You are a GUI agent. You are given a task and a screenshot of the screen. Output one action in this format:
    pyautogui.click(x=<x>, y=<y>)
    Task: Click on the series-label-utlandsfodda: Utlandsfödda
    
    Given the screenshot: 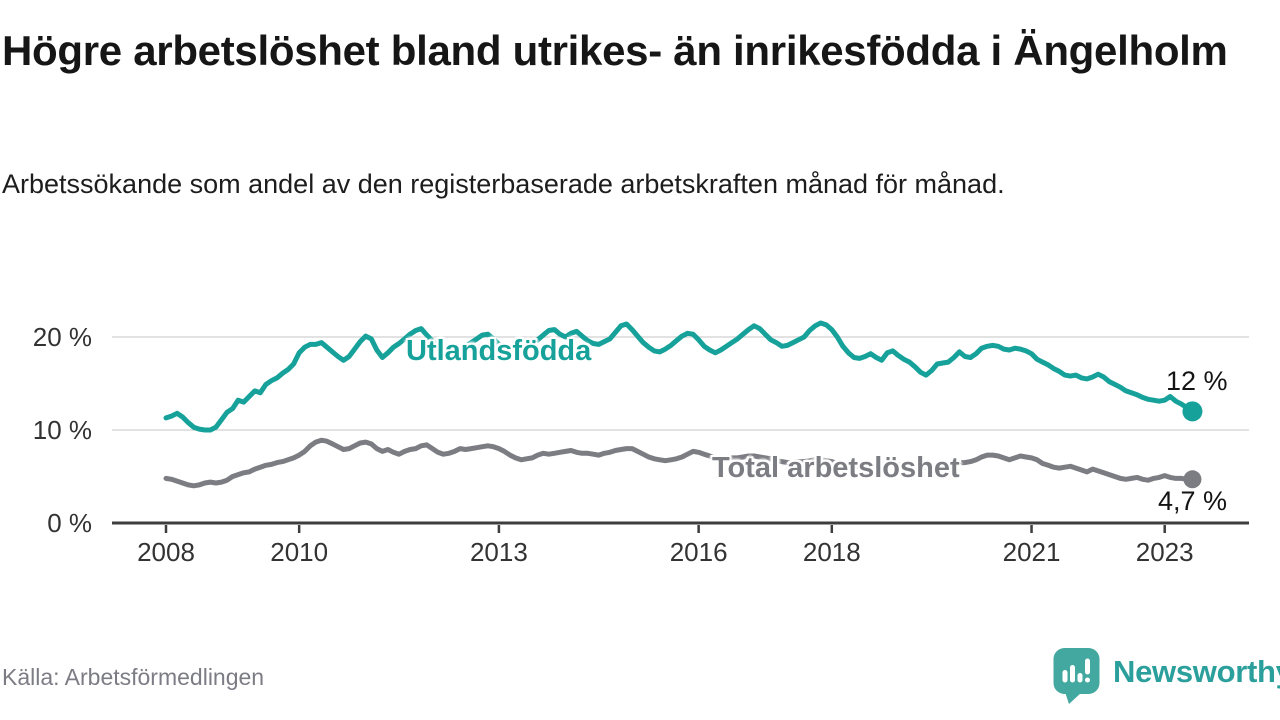 What is the action you would take?
    pyautogui.click(x=499, y=351)
    